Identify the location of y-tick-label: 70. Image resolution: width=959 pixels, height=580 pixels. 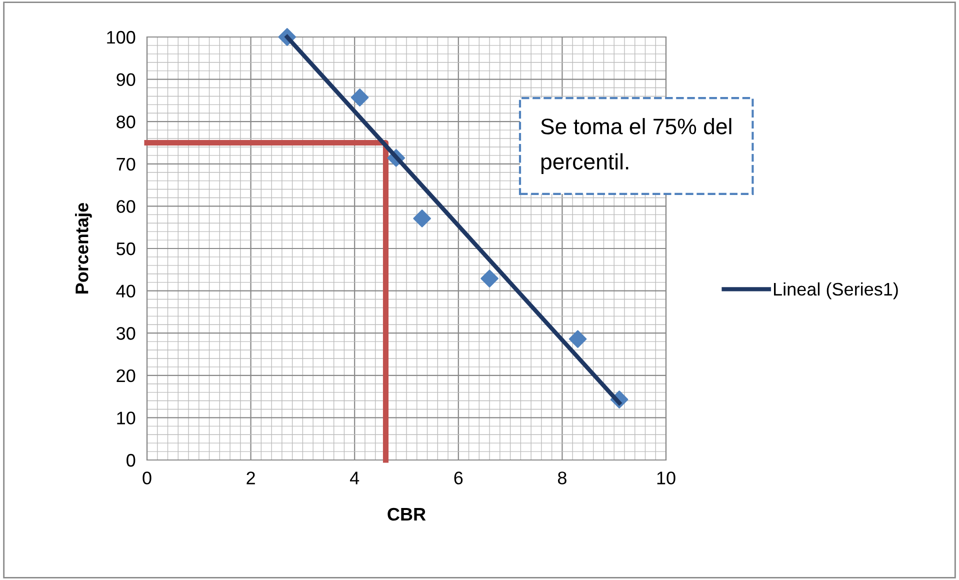
(126, 164).